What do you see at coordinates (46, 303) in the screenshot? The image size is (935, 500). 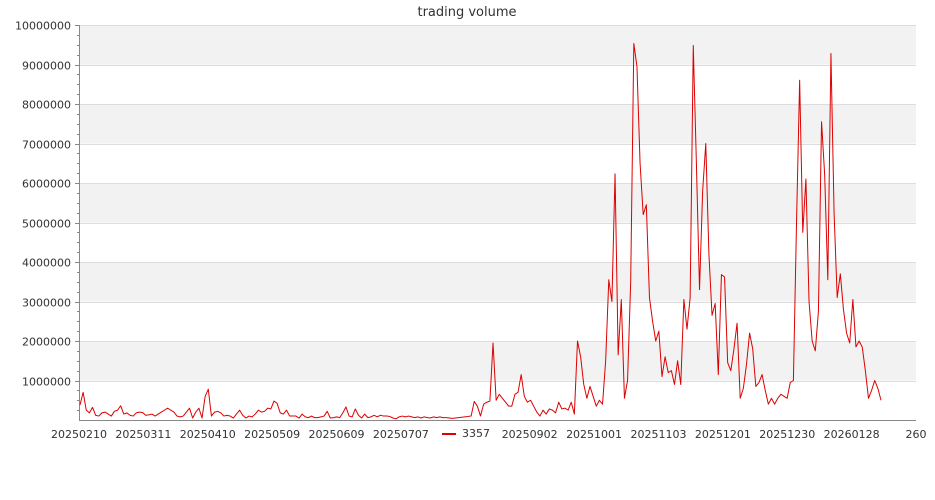 I see `y-tick-label: 3000000` at bounding box center [46, 303].